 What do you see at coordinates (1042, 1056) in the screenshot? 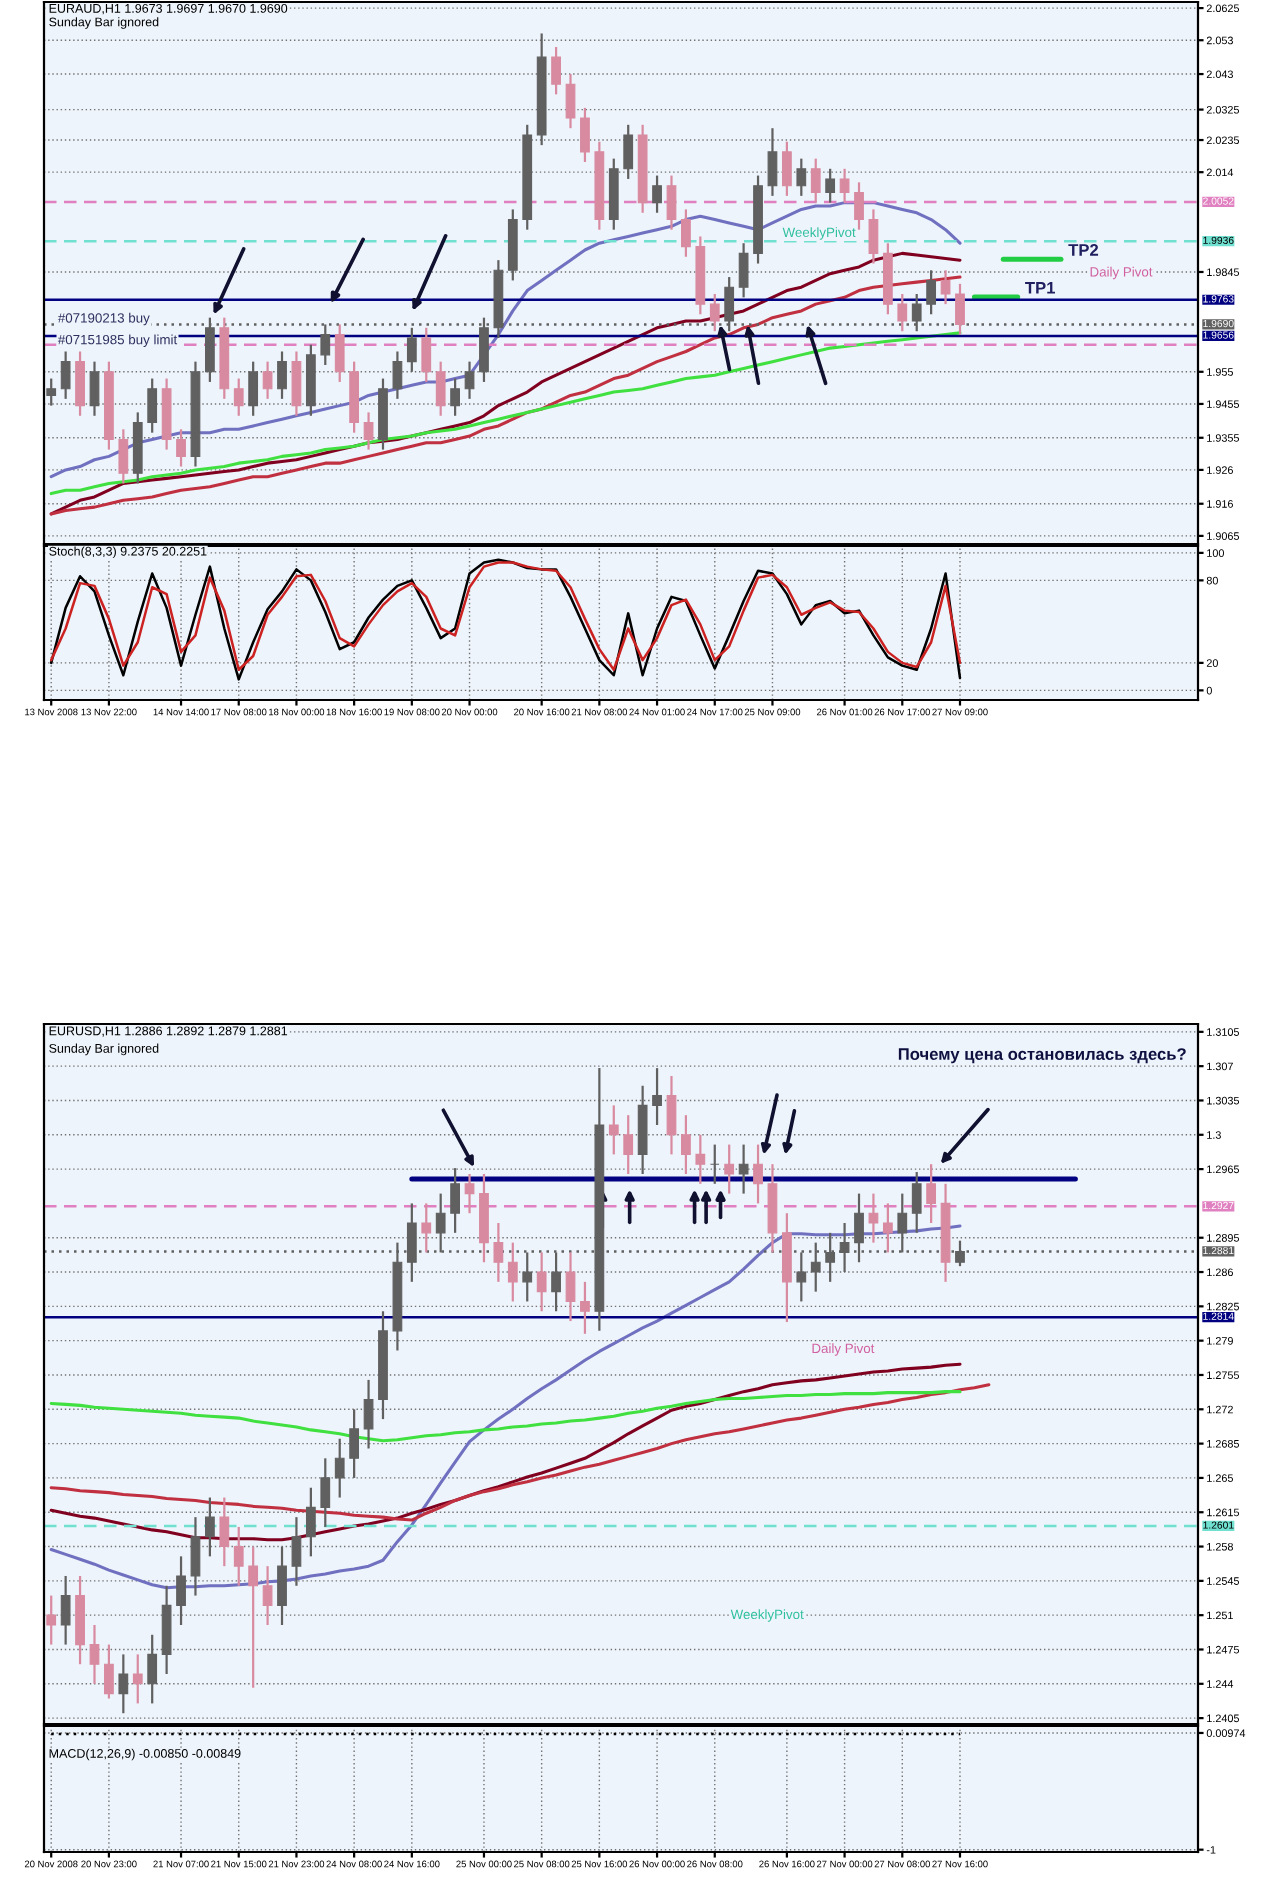
I see `annotation: Почему цена остановилась здесь?` at bounding box center [1042, 1056].